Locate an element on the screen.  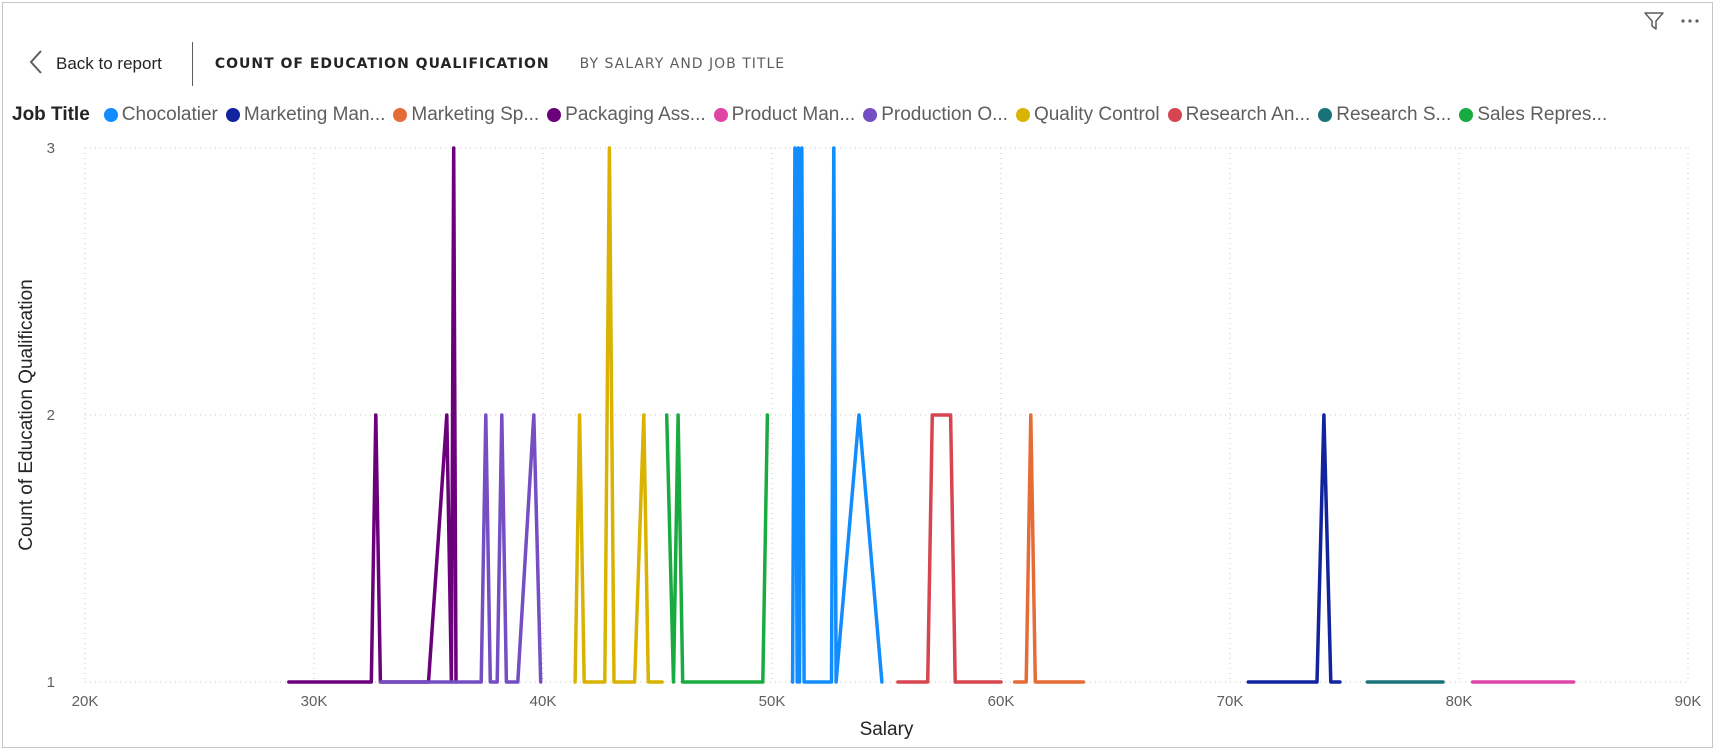
x-tick-label: 80K is located at coordinates (1459, 701).